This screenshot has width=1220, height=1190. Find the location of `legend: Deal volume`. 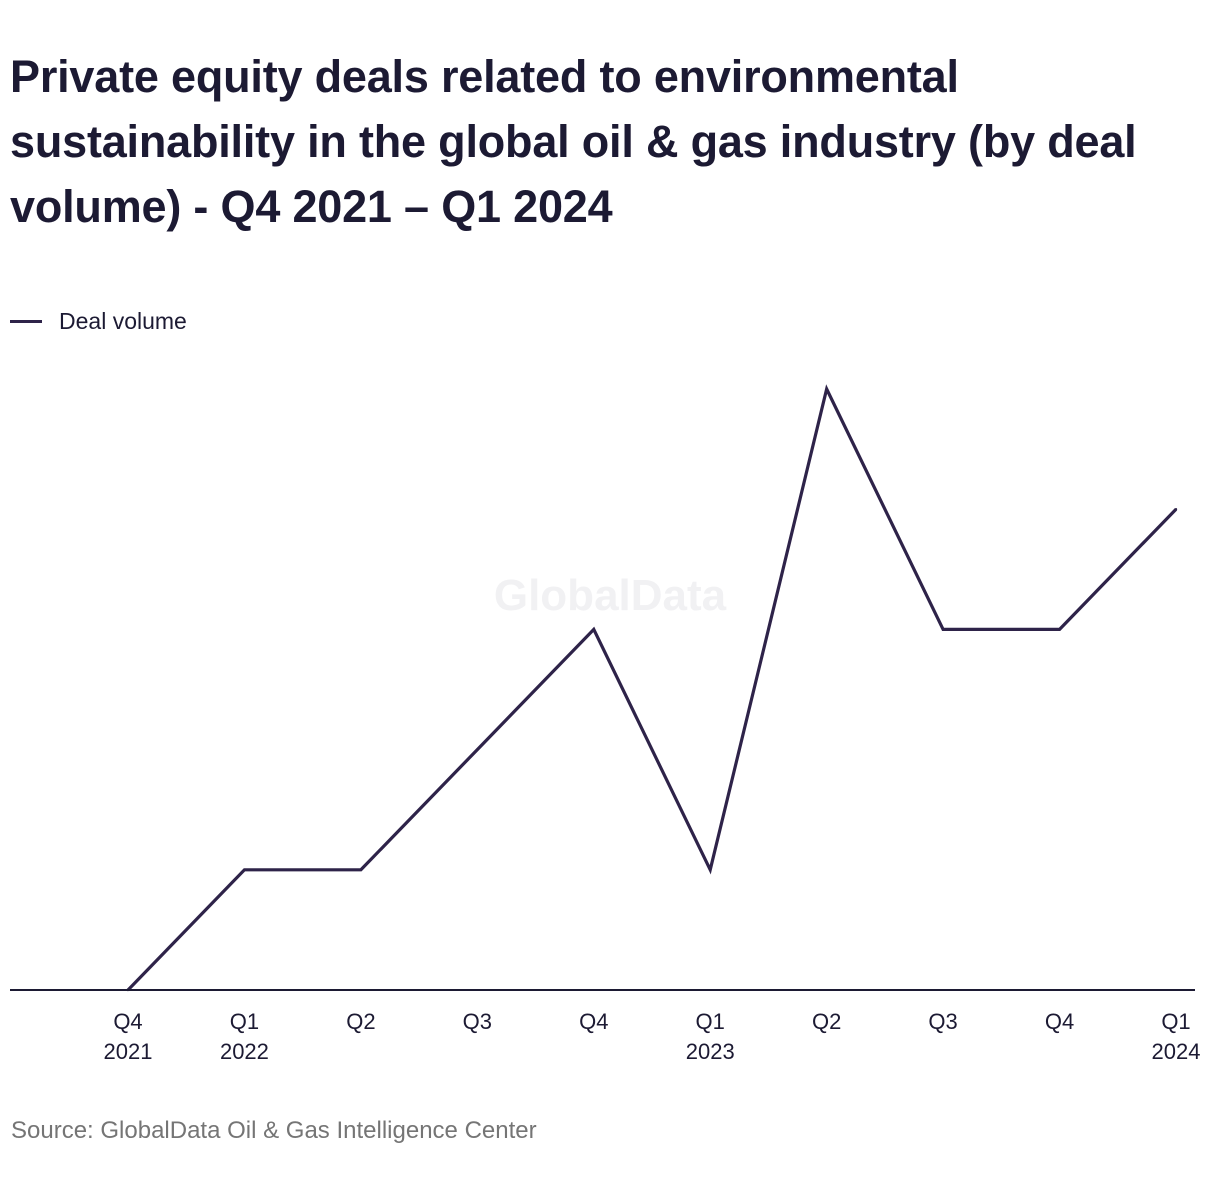

legend: Deal volume is located at coordinates (98, 321).